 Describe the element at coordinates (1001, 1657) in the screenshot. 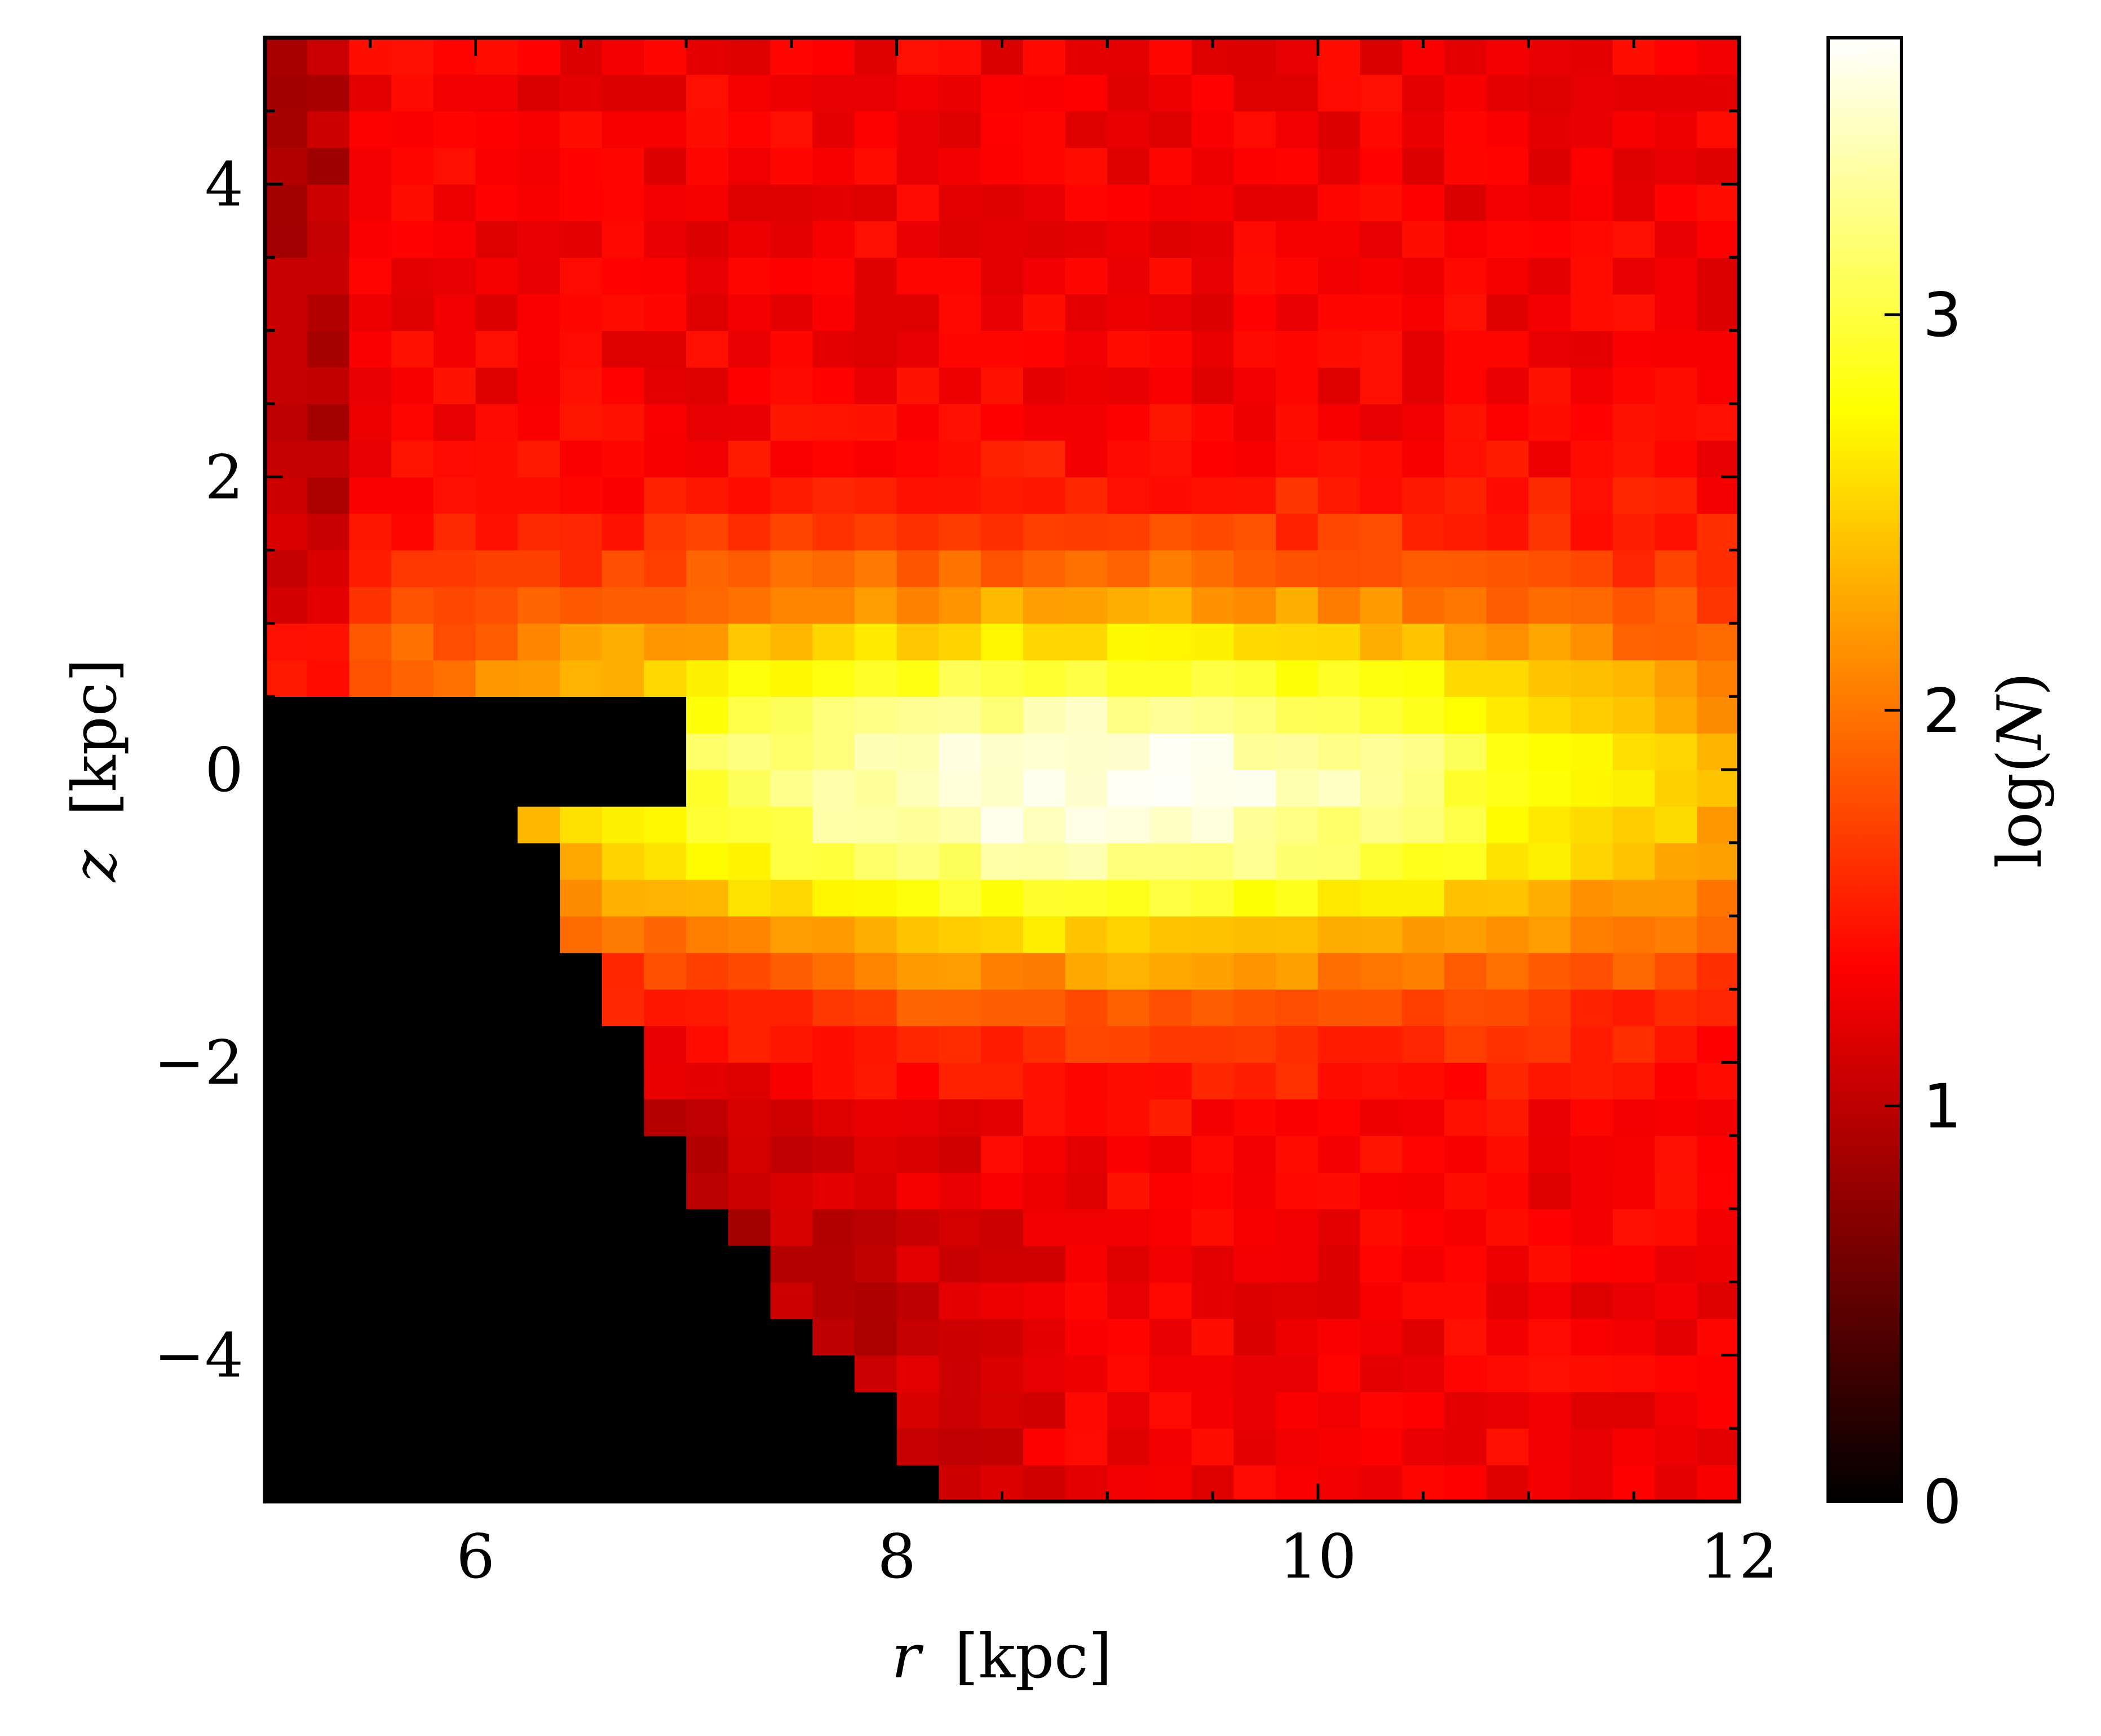

I see `x-axis-label: r [kpc]` at that location.